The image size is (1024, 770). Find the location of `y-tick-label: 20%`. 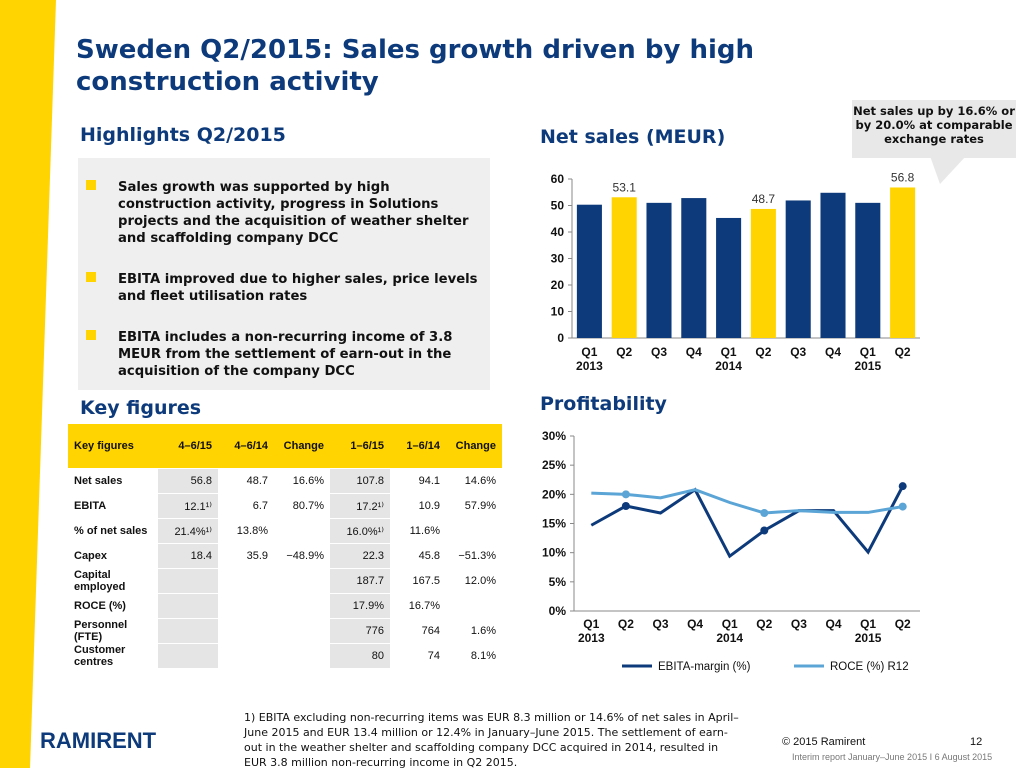

y-tick-label: 20% is located at coordinates (554, 494).